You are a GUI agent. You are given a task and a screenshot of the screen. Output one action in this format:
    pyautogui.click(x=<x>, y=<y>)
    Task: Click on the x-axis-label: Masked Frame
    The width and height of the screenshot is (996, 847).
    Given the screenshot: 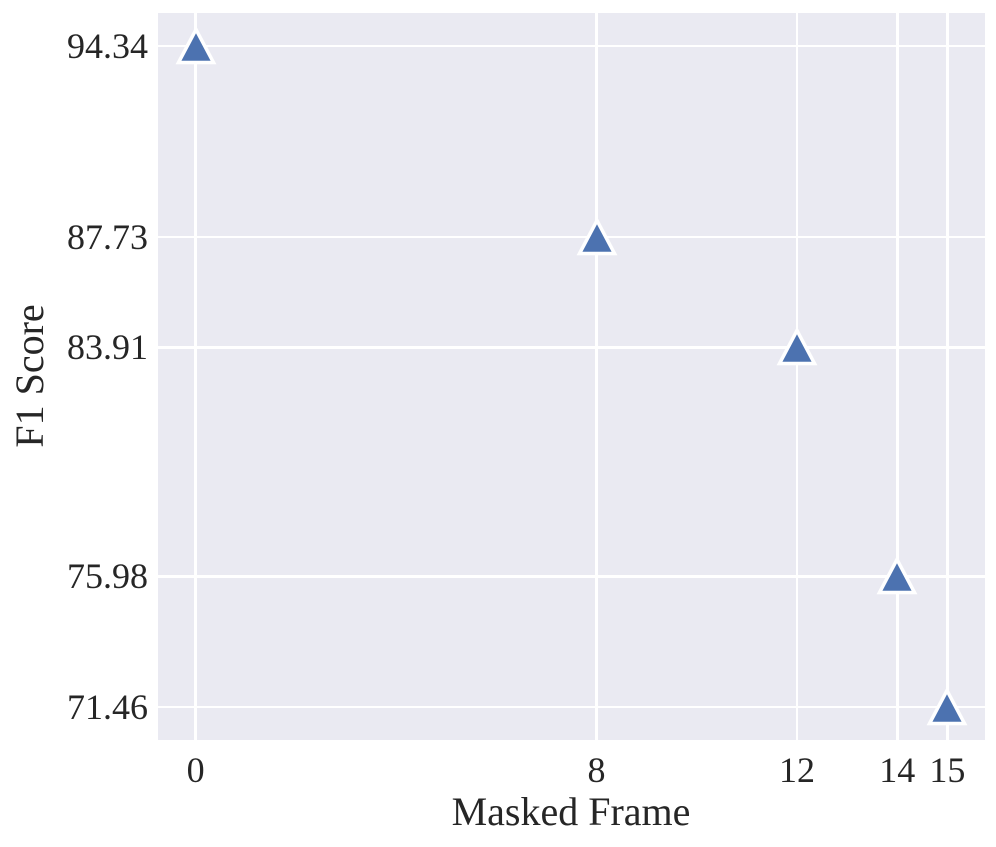 What is the action you would take?
    pyautogui.click(x=571, y=811)
    